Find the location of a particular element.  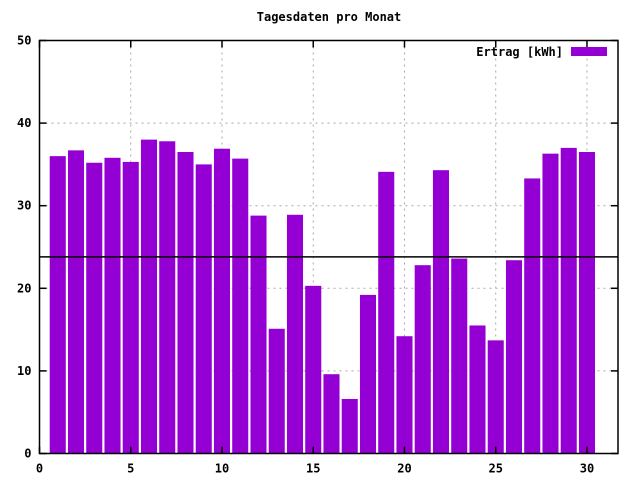

x-tick-label: 25 is located at coordinates (496, 469).